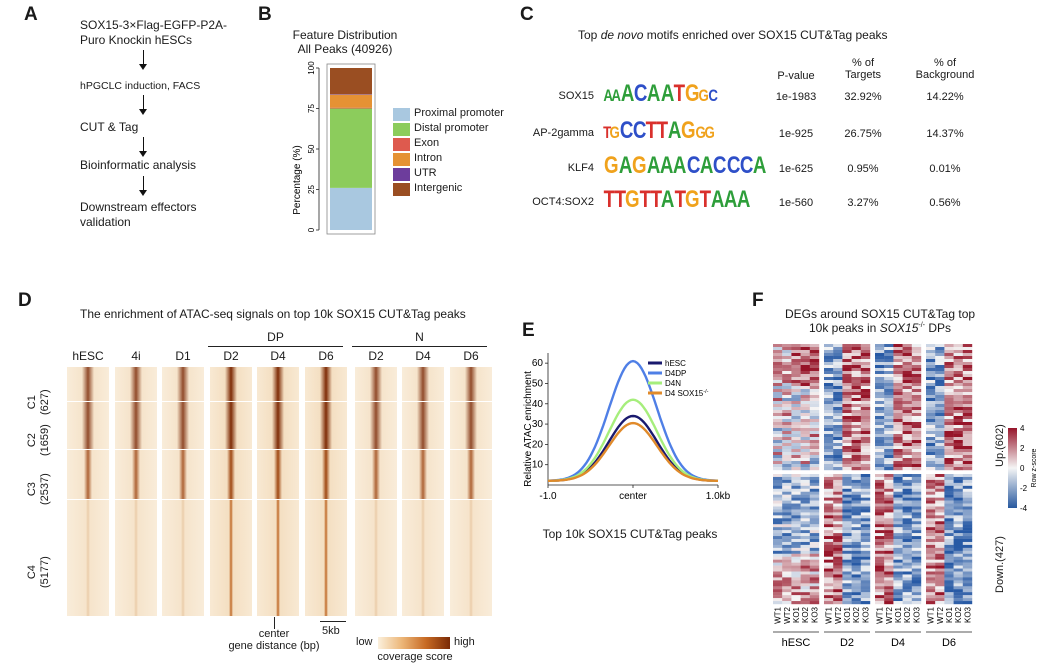 The width and height of the screenshot is (1039, 672). I want to click on col-targets: % of Targets, so click(863, 69).